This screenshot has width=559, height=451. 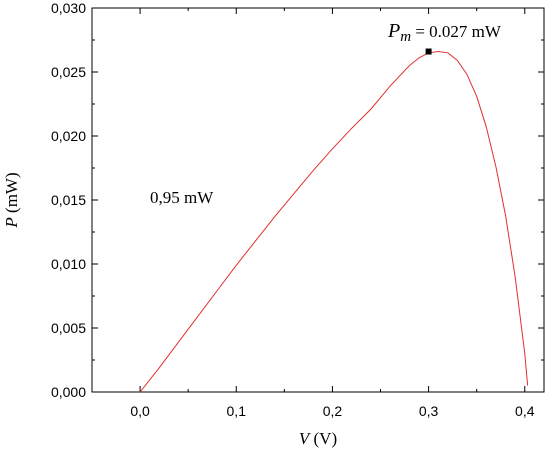 I want to click on inside-label: 0,95 mW, so click(x=182, y=197).